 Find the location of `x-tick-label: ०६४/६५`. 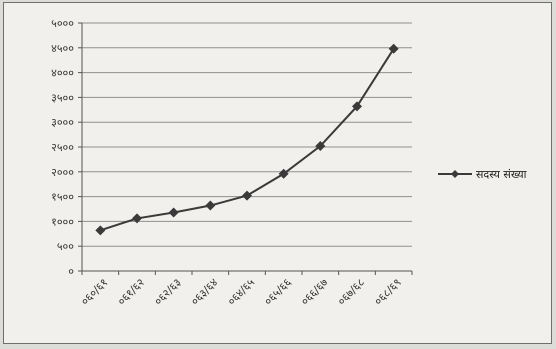

x-tick-label: ०६४/६५ is located at coordinates (241, 292).